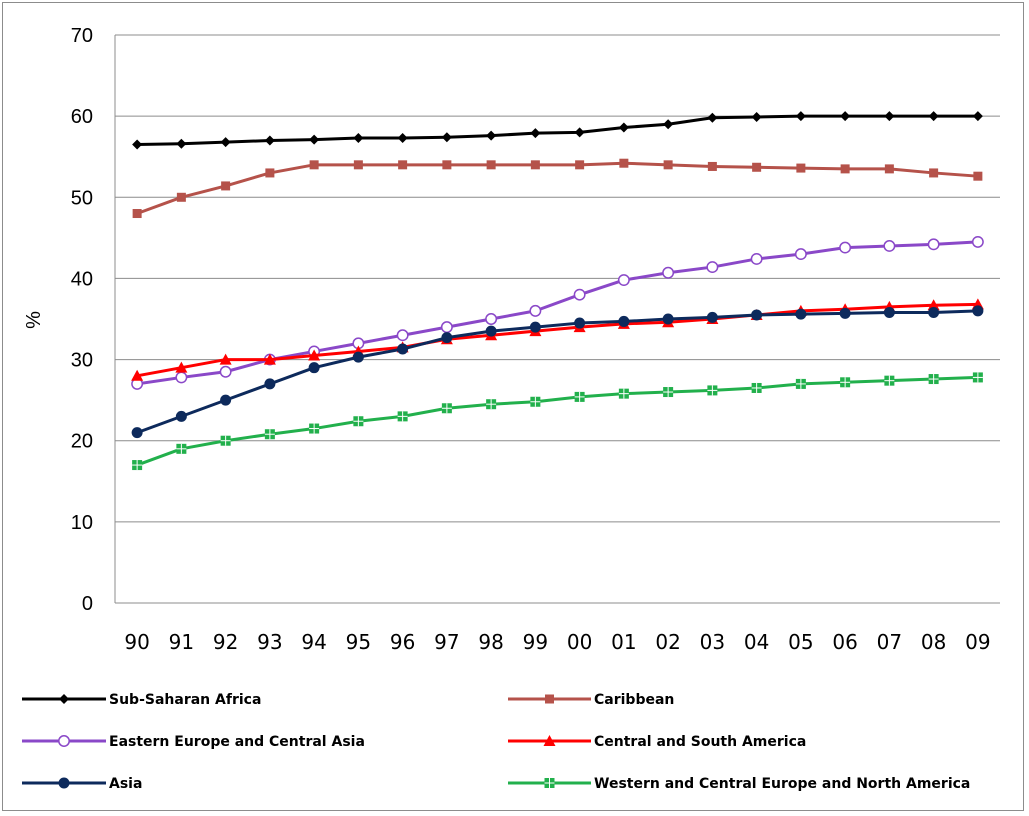 The image size is (1029, 816). Describe the element at coordinates (82, 117) in the screenshot. I see `y-tick-label: 60` at that location.